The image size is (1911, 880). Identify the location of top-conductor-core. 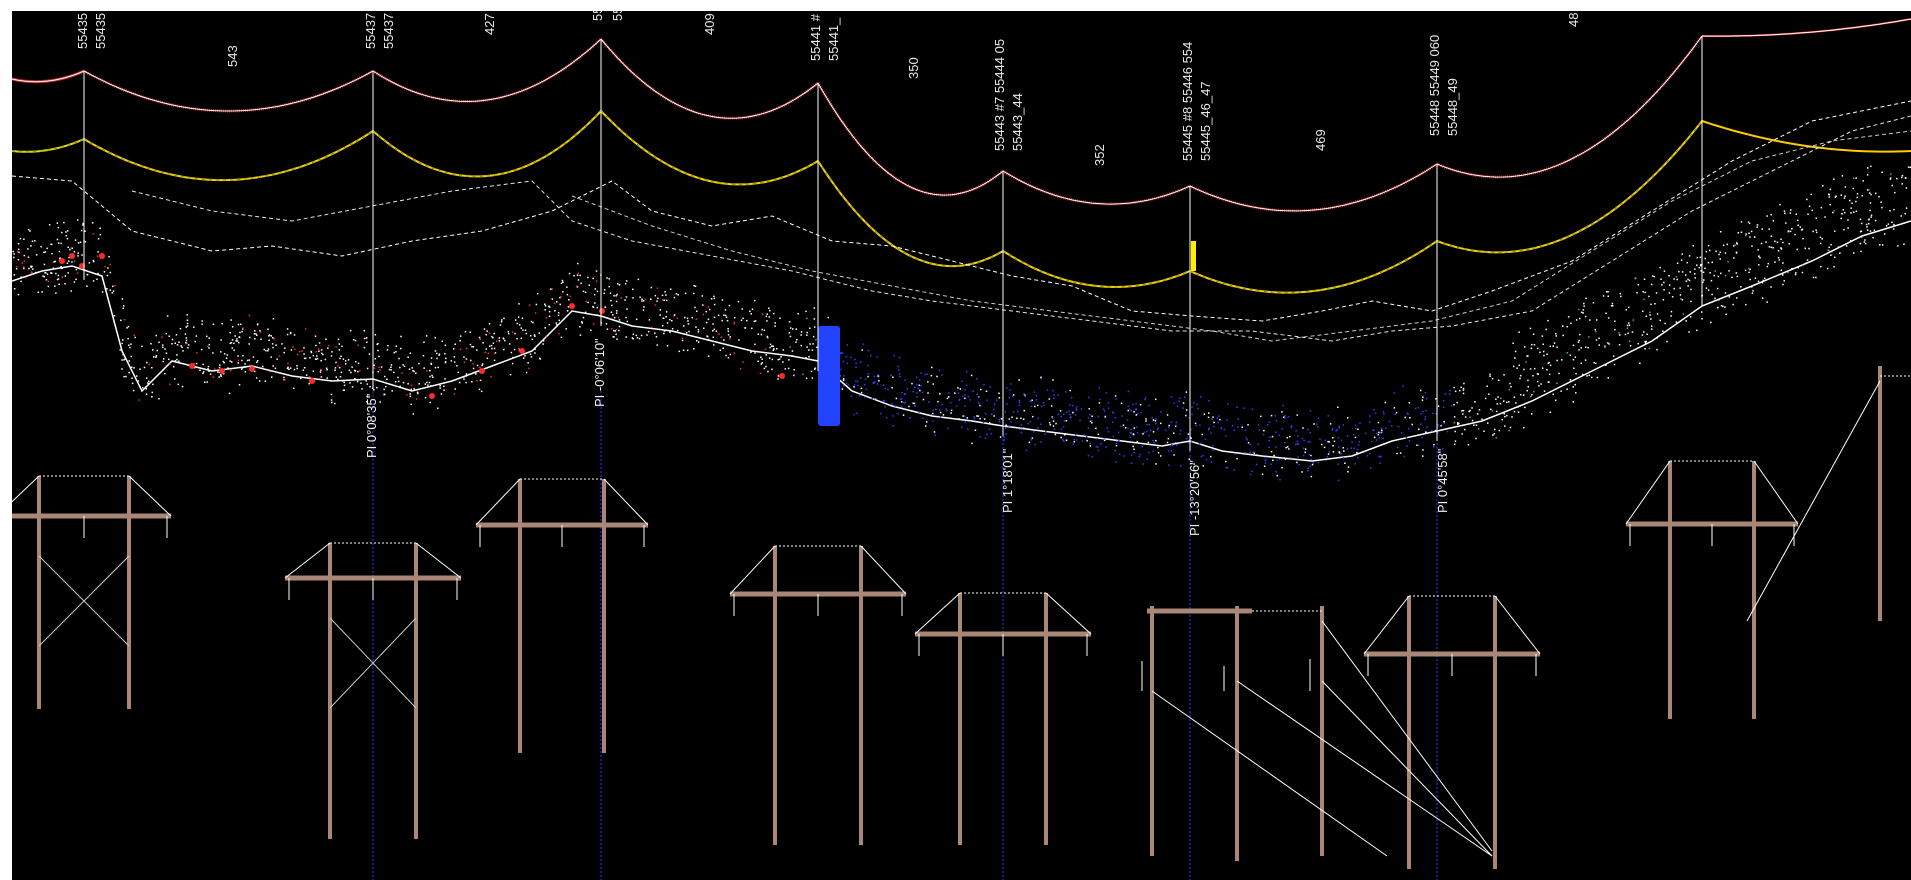
(1806, 27).